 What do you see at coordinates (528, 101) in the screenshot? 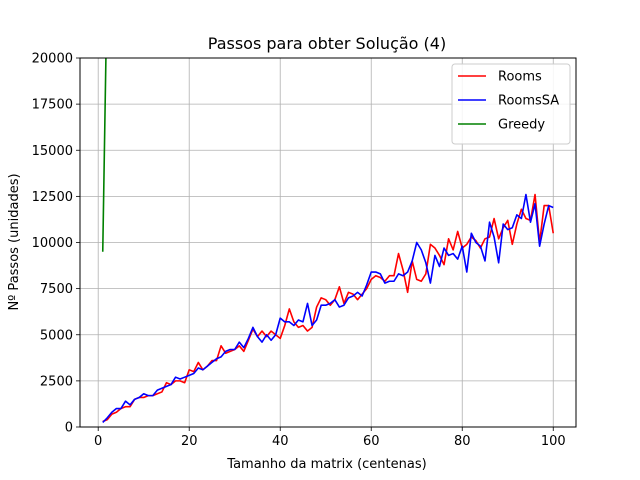
I see `legend-label: RoomsSA` at bounding box center [528, 101].